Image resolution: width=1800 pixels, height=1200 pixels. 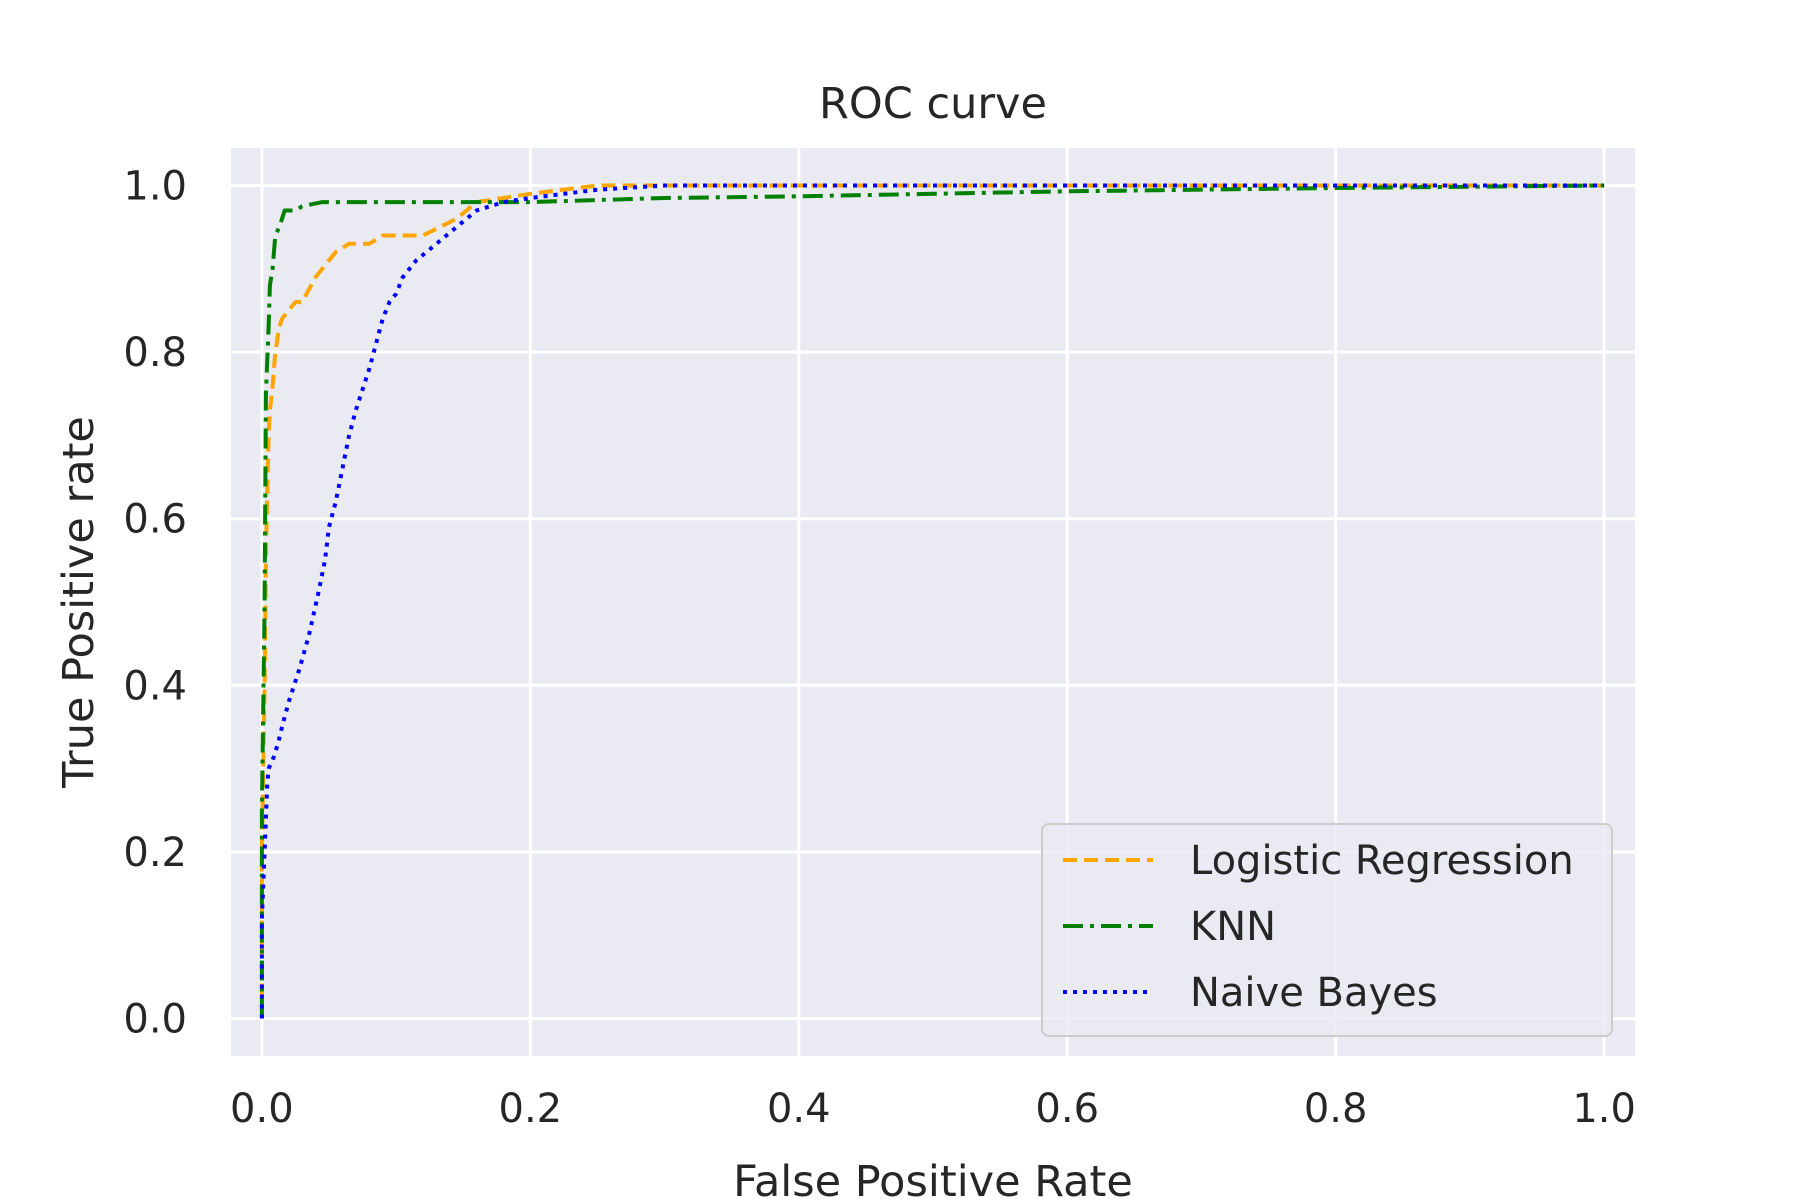 I want to click on y-tick-label: 0.4, so click(x=155, y=686).